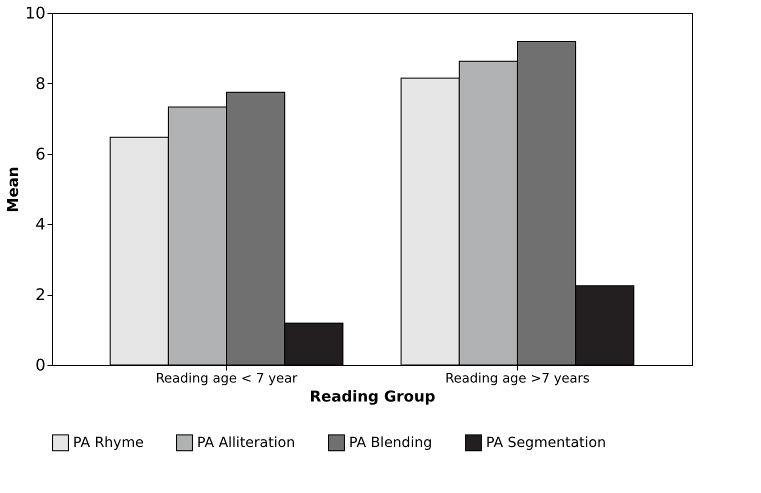 The image size is (761, 493). I want to click on y-axis-title: Mean, so click(13, 189).